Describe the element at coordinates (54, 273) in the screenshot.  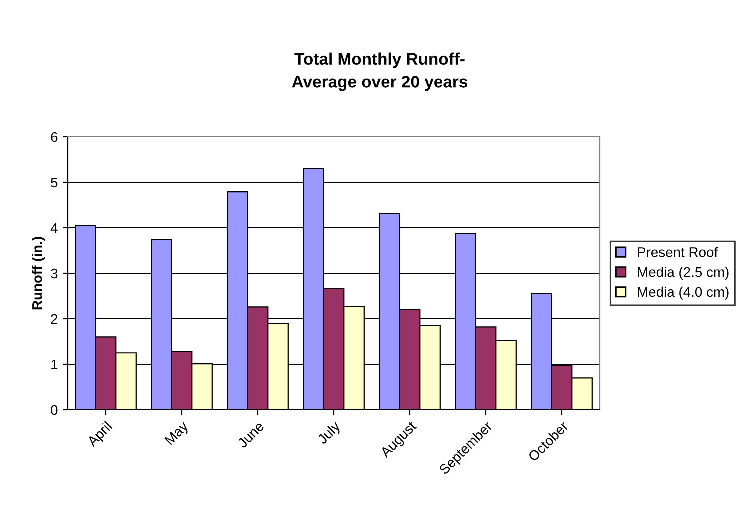
I see `y-tick-label: 3` at that location.